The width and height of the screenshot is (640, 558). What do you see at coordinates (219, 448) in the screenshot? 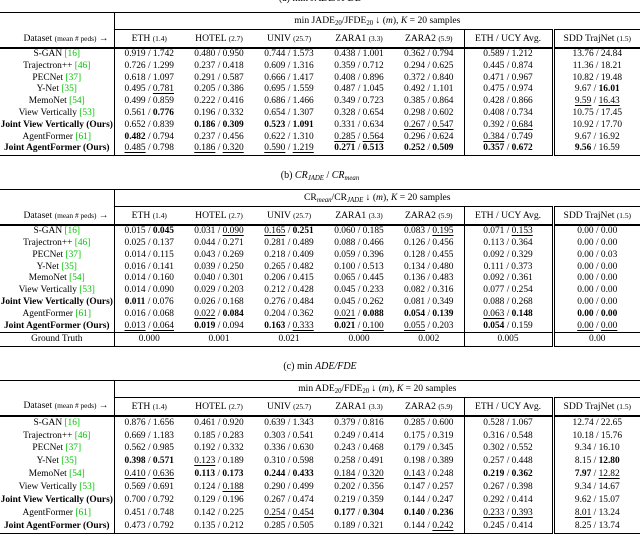
I see `metric-cell: 0.192 / 0.332` at bounding box center [219, 448].